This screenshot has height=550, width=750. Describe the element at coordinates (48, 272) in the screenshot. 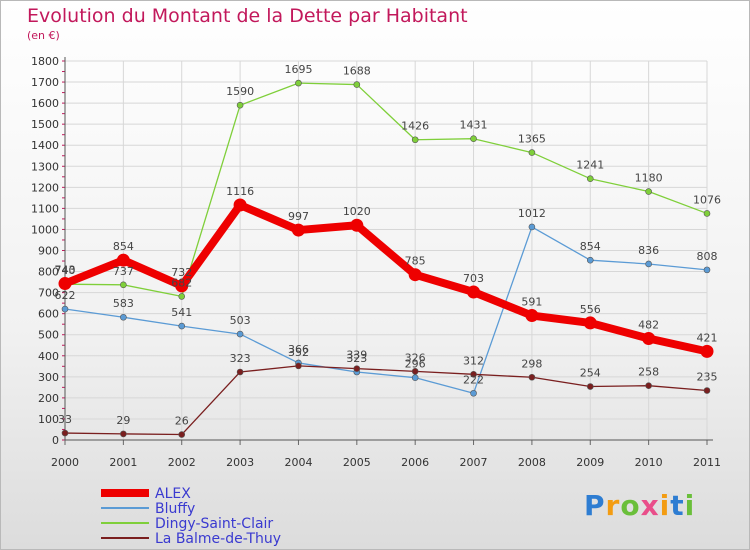

I see `y-tick-label: 800` at that location.